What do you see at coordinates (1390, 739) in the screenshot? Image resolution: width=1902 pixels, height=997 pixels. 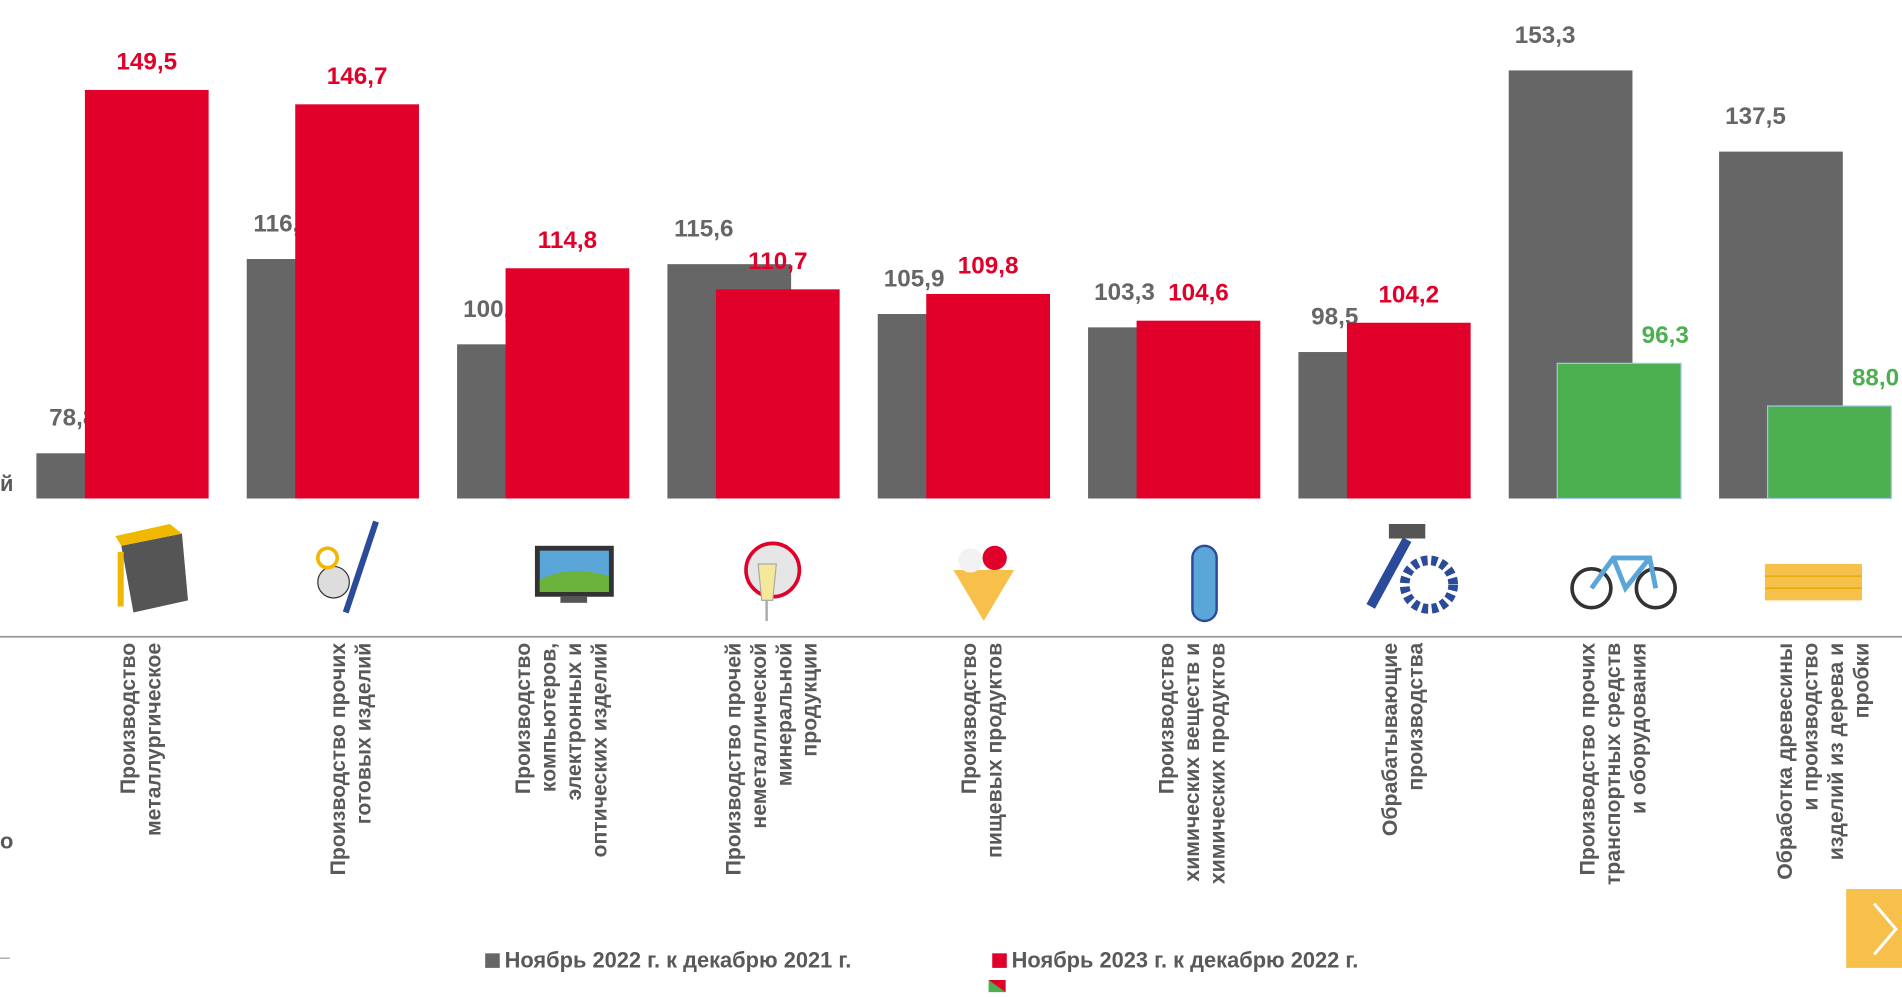 I see `category-label: Обрабатывающие` at bounding box center [1390, 739].